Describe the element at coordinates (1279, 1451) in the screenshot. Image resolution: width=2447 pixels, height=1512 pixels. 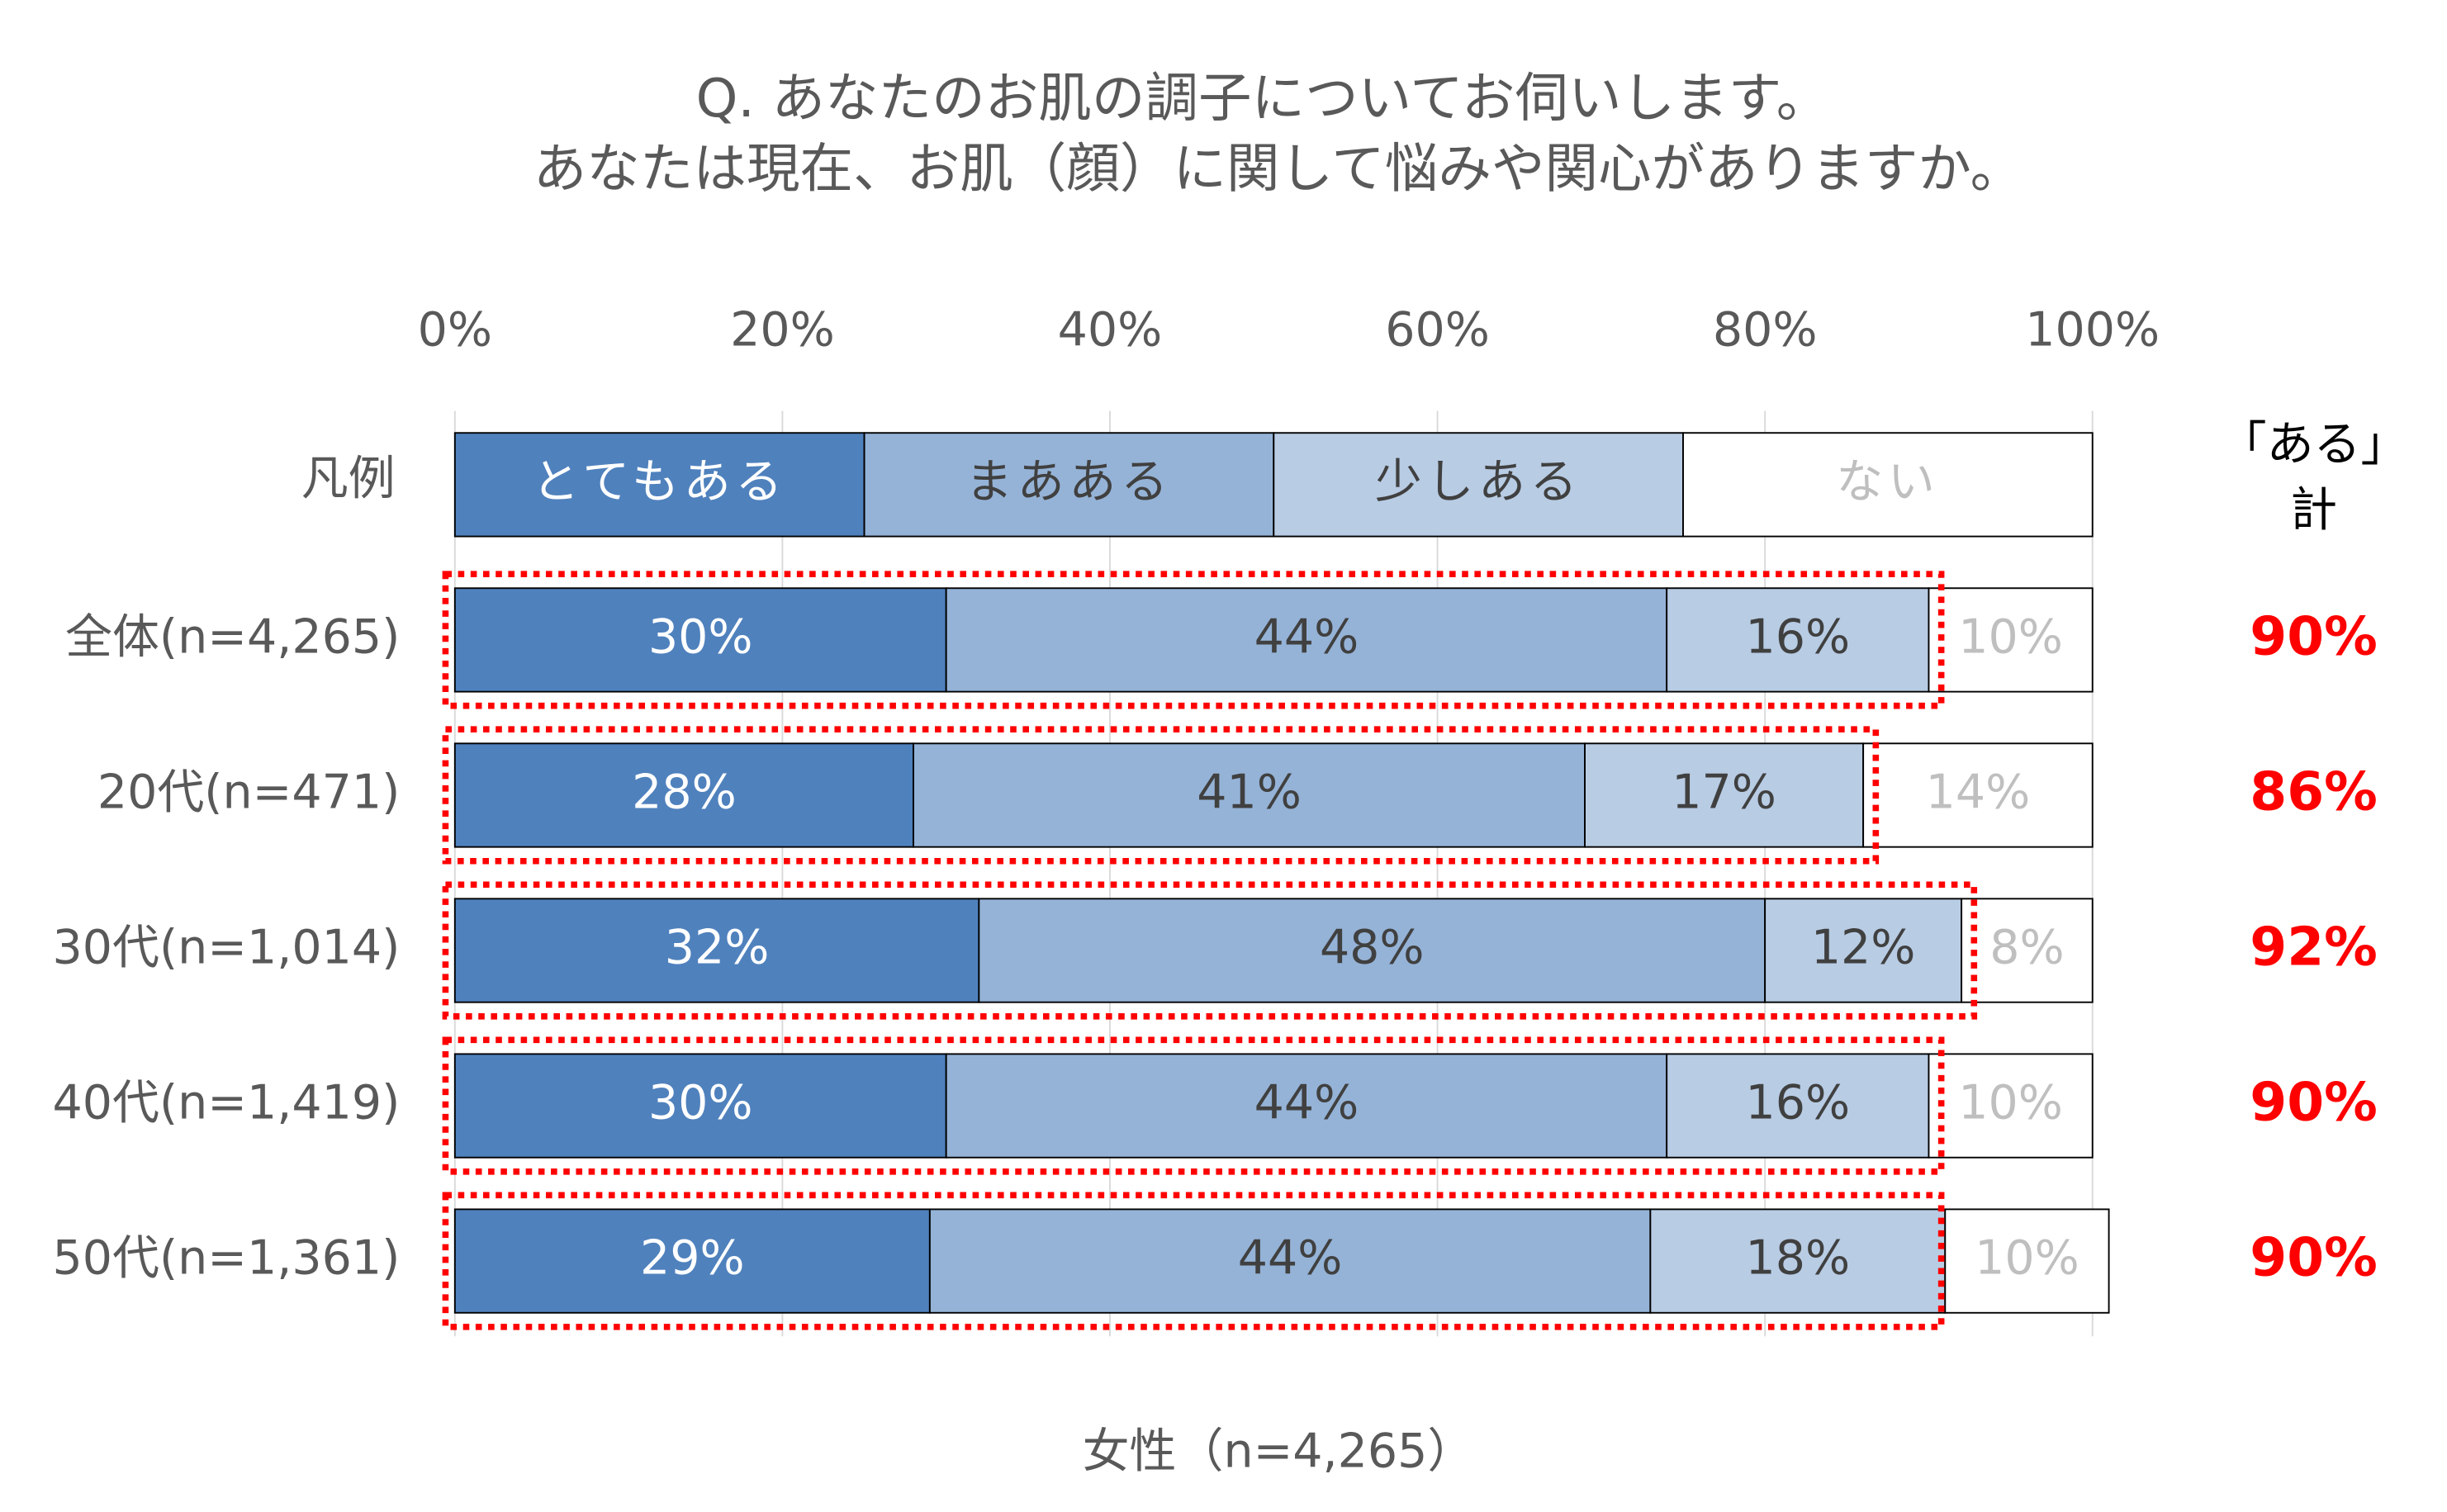
I see `x-axis-label: 女性（n=4,265）` at that location.